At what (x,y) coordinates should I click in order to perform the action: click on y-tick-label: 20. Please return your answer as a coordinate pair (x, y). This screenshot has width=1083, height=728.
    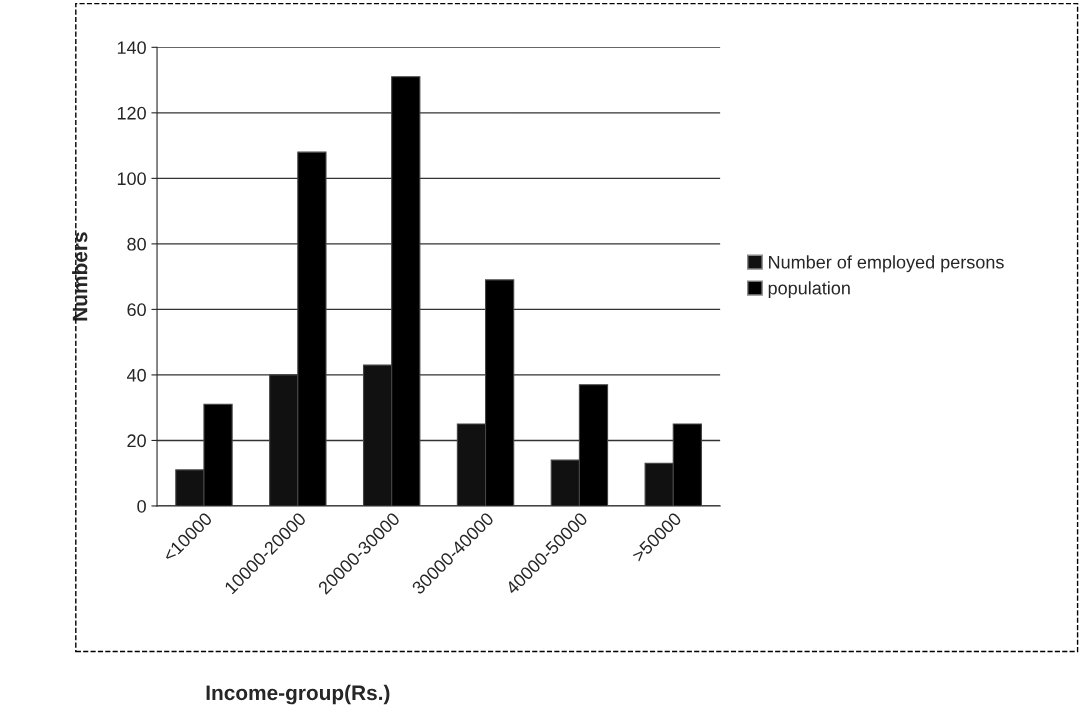
    Looking at the image, I should click on (136, 441).